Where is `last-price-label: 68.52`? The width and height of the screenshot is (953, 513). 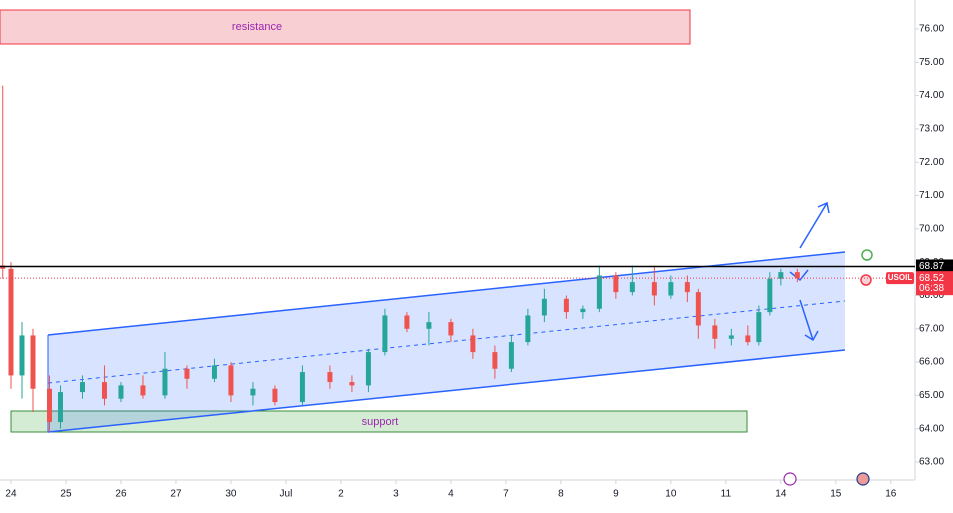
last-price-label: 68.52 is located at coordinates (931, 278).